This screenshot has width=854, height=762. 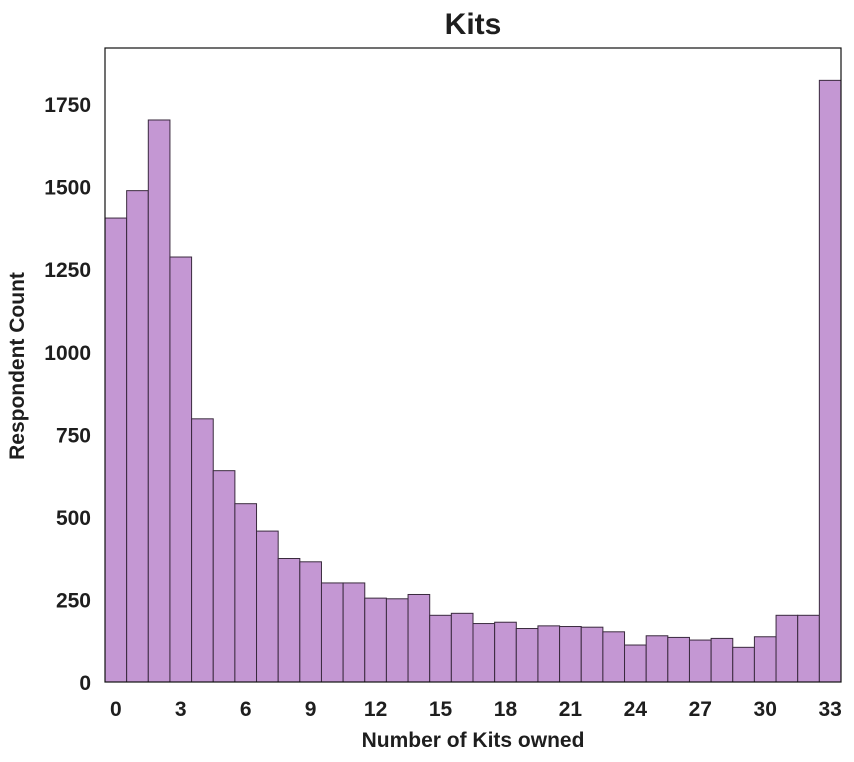 I want to click on x-tick-label: 0, so click(x=116, y=709).